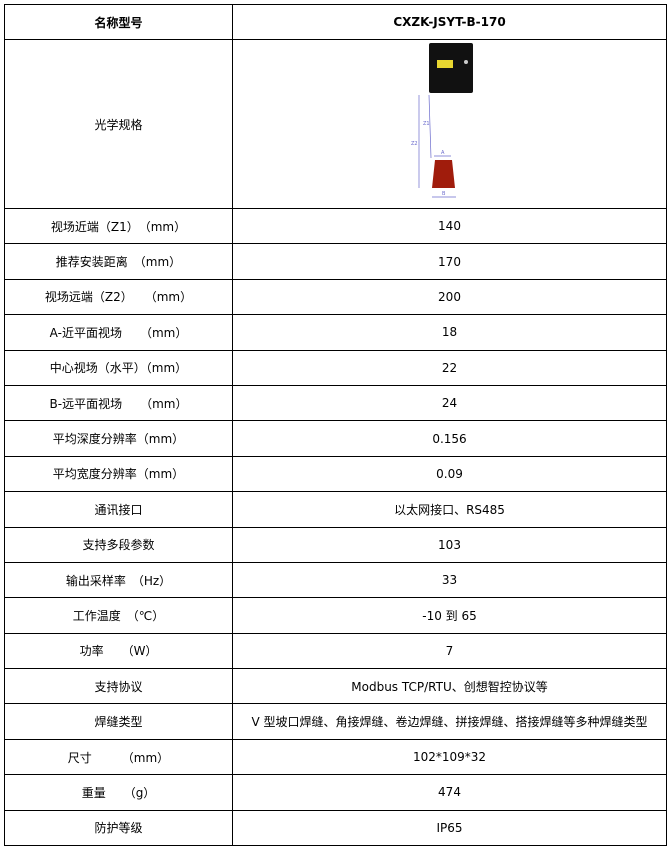 Image resolution: width=671 pixels, height=846 pixels. I want to click on table-row: B-远平面视场 （mm） 24, so click(335, 403).